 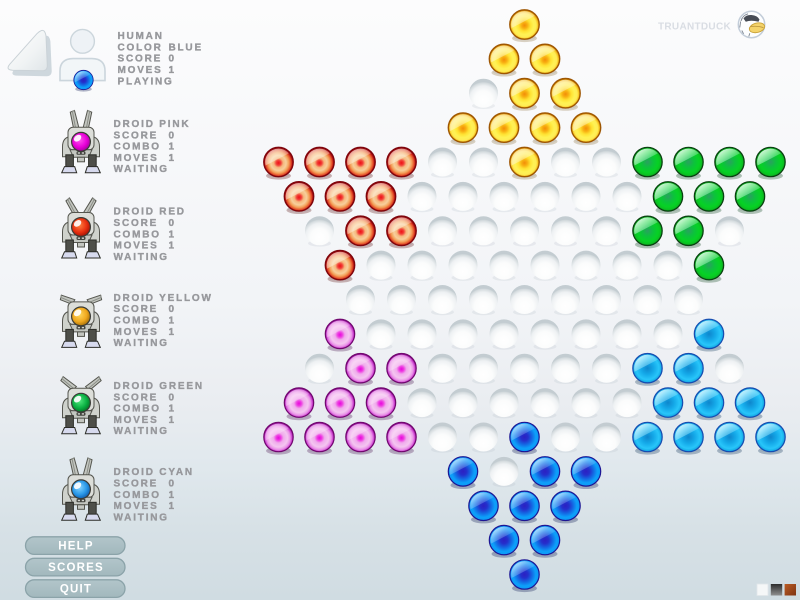 What do you see at coordinates (163, 298) in the screenshot?
I see `svg-text: DROID YELLOW` at bounding box center [163, 298].